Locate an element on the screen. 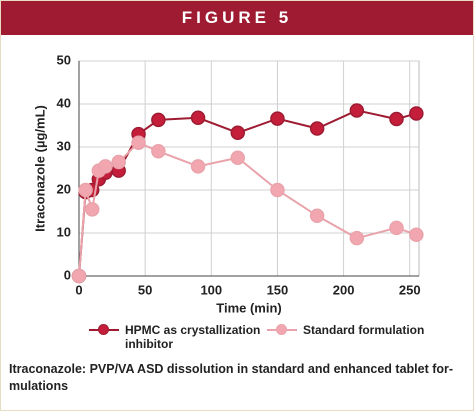 The height and width of the screenshot is (411, 474). x-tick-label: 50 is located at coordinates (145, 289).